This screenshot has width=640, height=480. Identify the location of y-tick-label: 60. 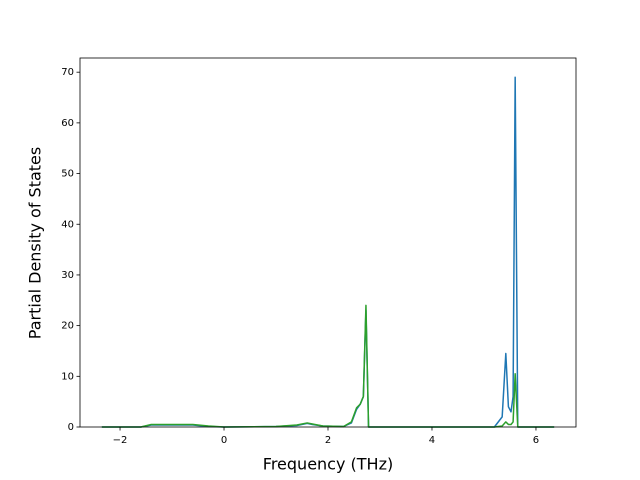
(67, 123).